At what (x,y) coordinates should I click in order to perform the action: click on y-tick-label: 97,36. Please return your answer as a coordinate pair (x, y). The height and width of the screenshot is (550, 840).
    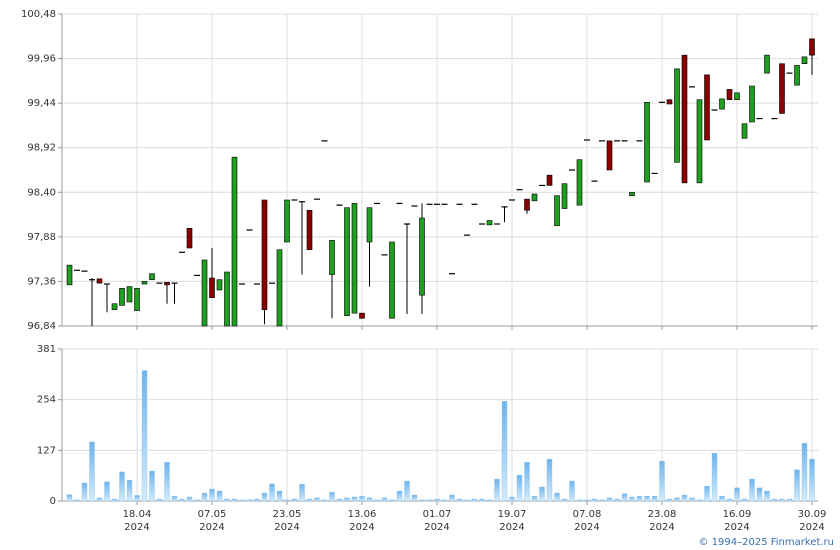
    Looking at the image, I should click on (41, 281).